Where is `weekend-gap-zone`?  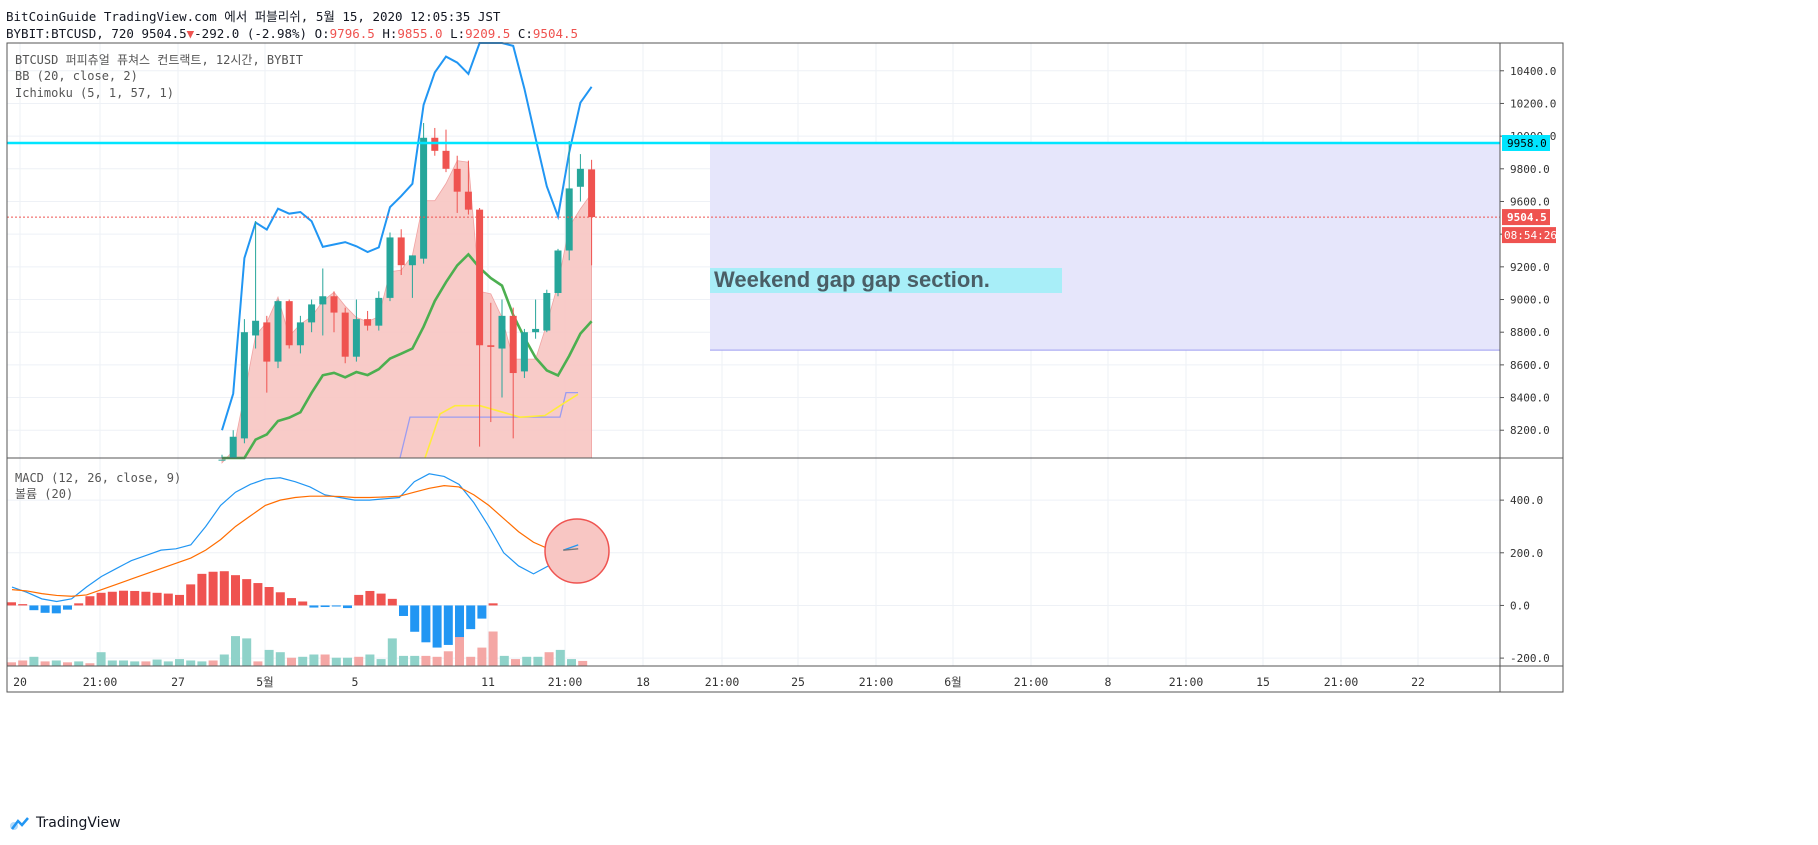
weekend-gap-zone is located at coordinates (1105, 246).